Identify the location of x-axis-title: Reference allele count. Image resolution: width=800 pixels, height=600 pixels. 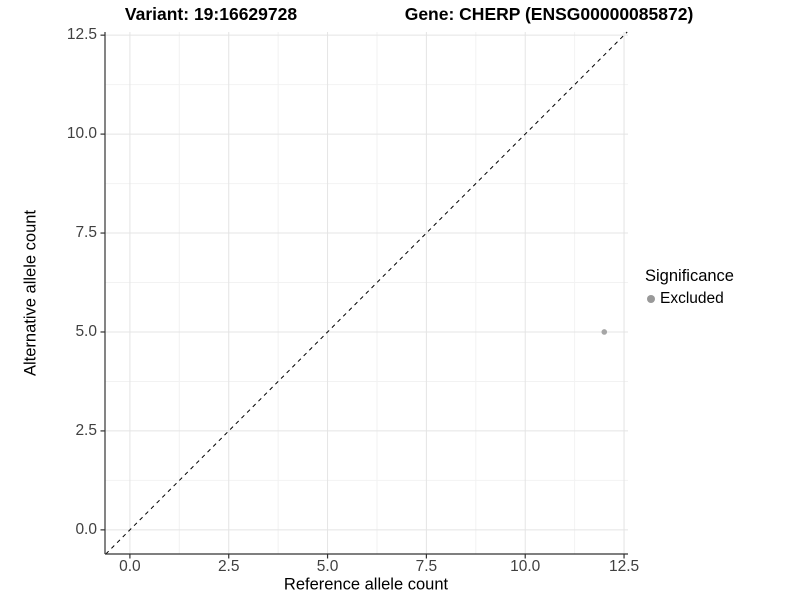
(366, 584).